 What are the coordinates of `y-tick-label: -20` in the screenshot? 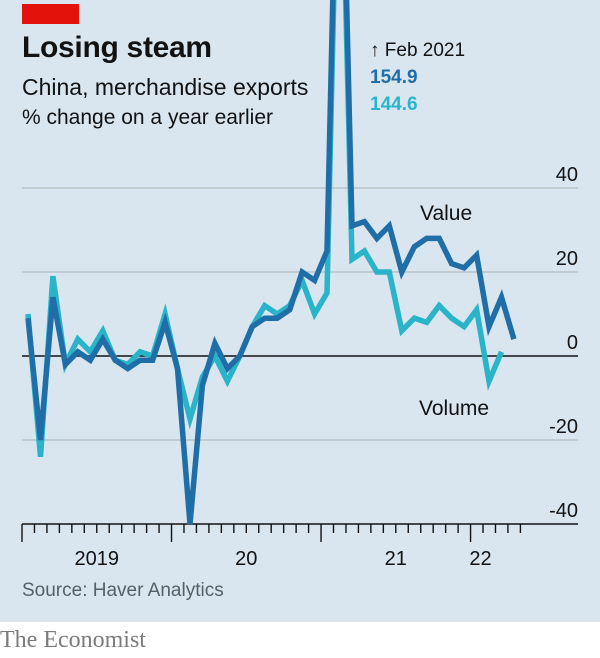 It's located at (563, 427).